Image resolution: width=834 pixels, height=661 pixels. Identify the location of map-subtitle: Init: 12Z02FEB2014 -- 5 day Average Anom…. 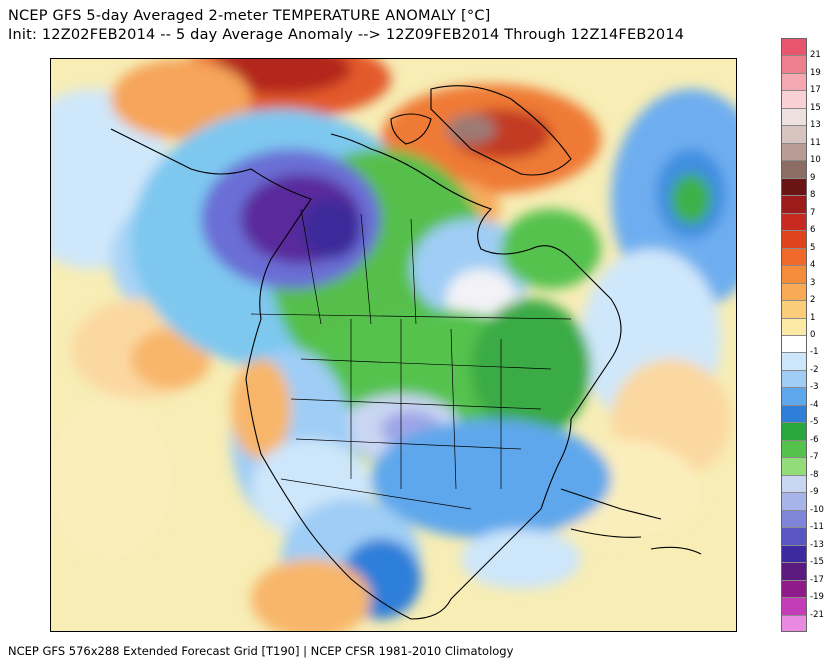
(346, 35).